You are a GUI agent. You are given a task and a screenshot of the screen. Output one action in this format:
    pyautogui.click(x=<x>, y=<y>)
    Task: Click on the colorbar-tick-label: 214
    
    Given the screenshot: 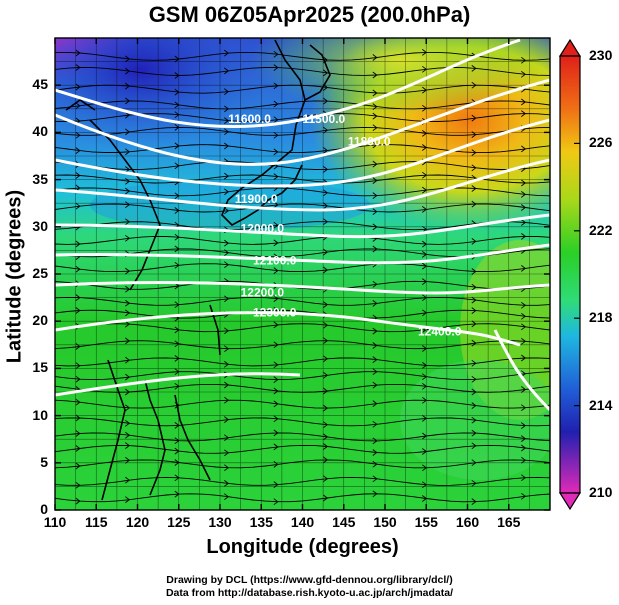 What is the action you would take?
    pyautogui.click(x=601, y=404)
    